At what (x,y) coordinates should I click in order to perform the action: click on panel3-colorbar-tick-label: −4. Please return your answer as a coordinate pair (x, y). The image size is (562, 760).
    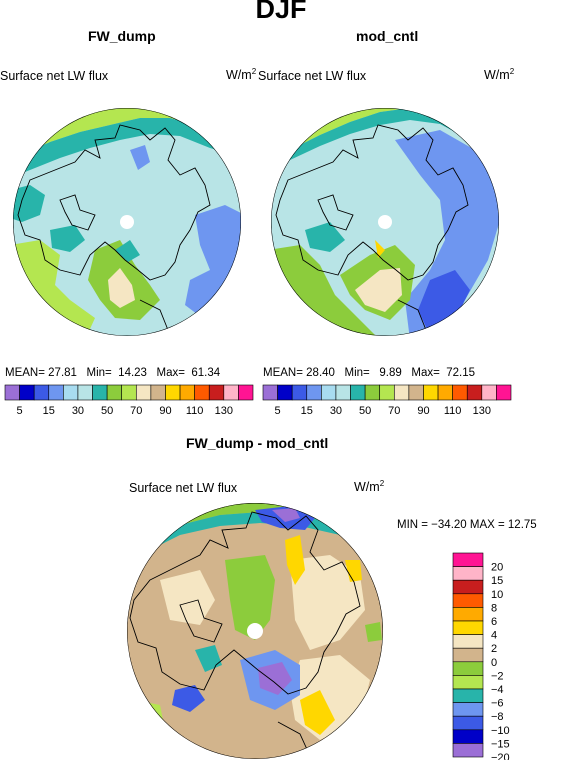
    Looking at the image, I should click on (497, 690).